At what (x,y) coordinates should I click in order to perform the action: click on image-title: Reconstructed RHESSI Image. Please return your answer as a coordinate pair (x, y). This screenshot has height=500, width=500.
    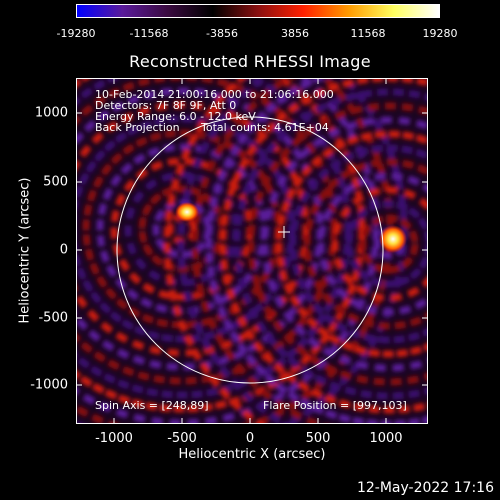
    Looking at the image, I should click on (250, 61).